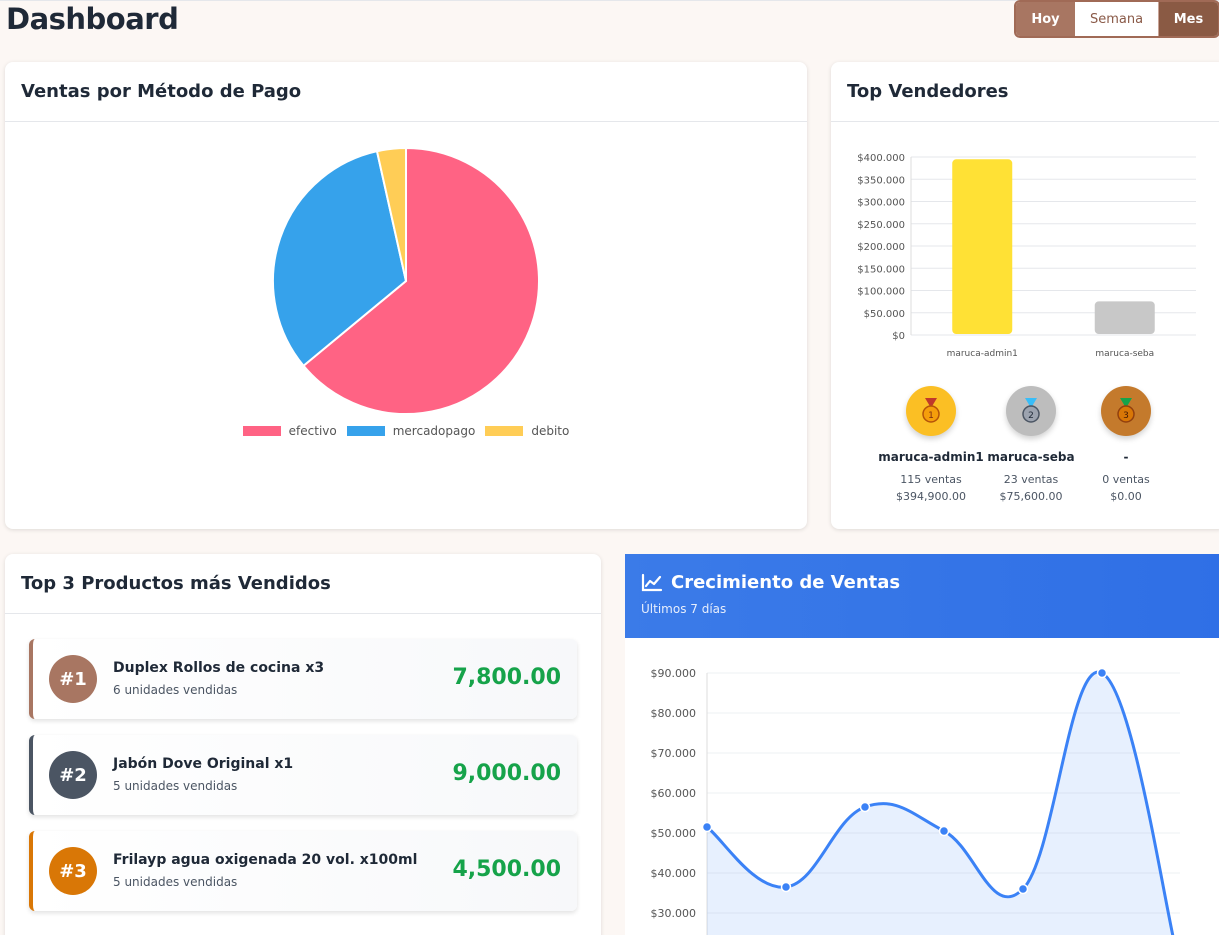 The image size is (1219, 935). I want to click on bar-y-tick-label: $100.000, so click(881, 292).